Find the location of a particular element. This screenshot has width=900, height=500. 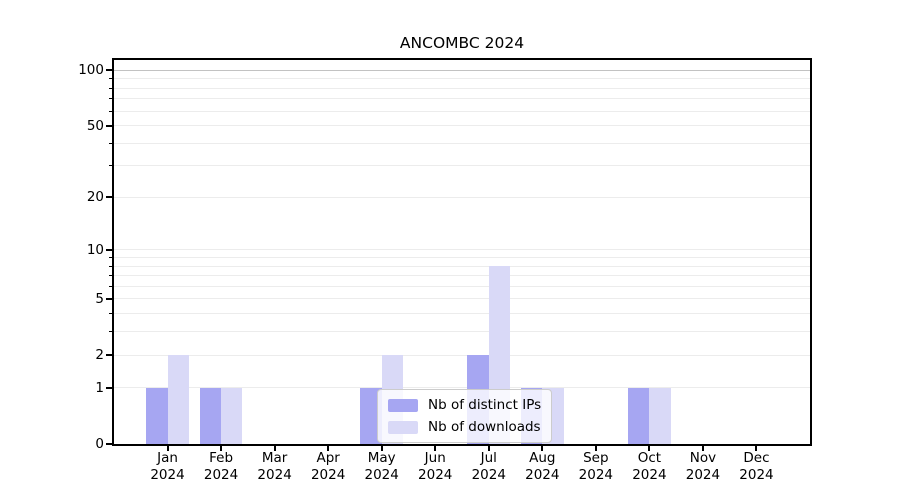

bar-downloads-oct is located at coordinates (660, 415).